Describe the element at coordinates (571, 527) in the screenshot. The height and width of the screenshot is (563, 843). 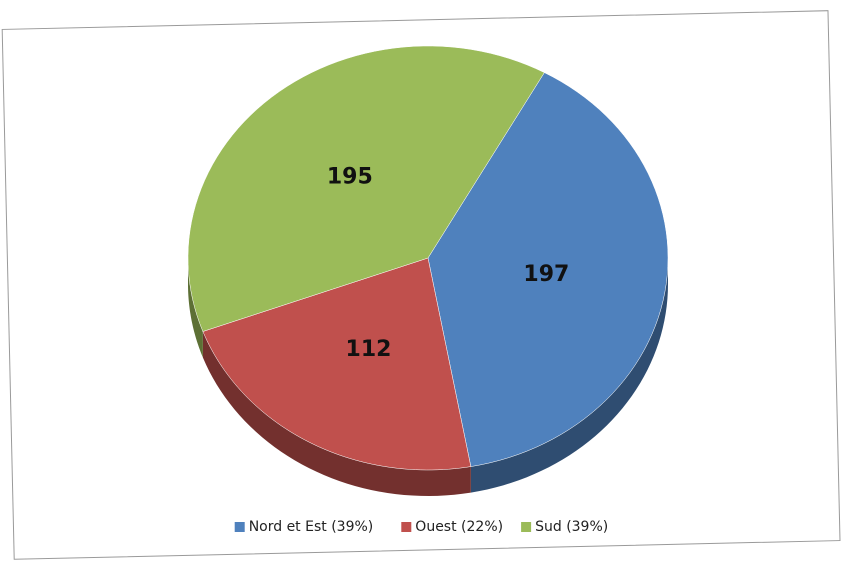
I see `legend-label: Sud (39%)` at that location.